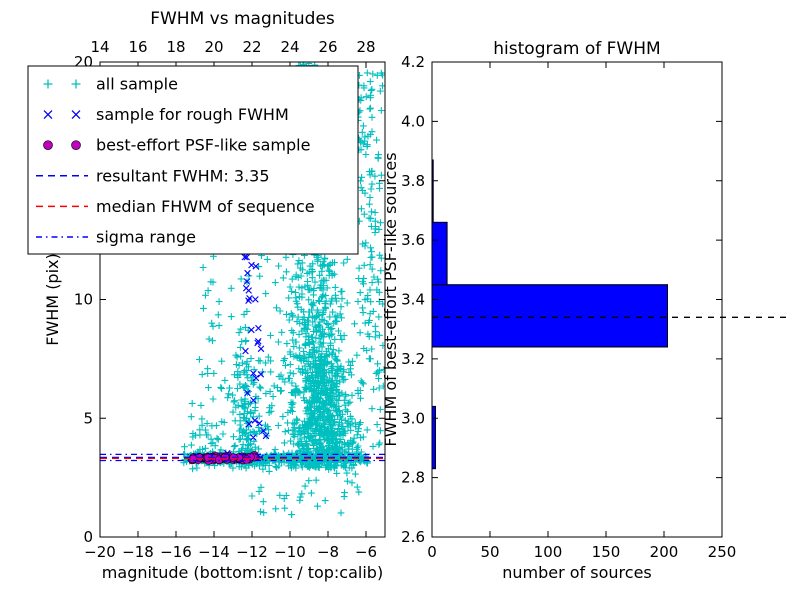 The image size is (800, 600). Describe the element at coordinates (99, 47) in the screenshot. I see `top-tick-label: 14` at that location.